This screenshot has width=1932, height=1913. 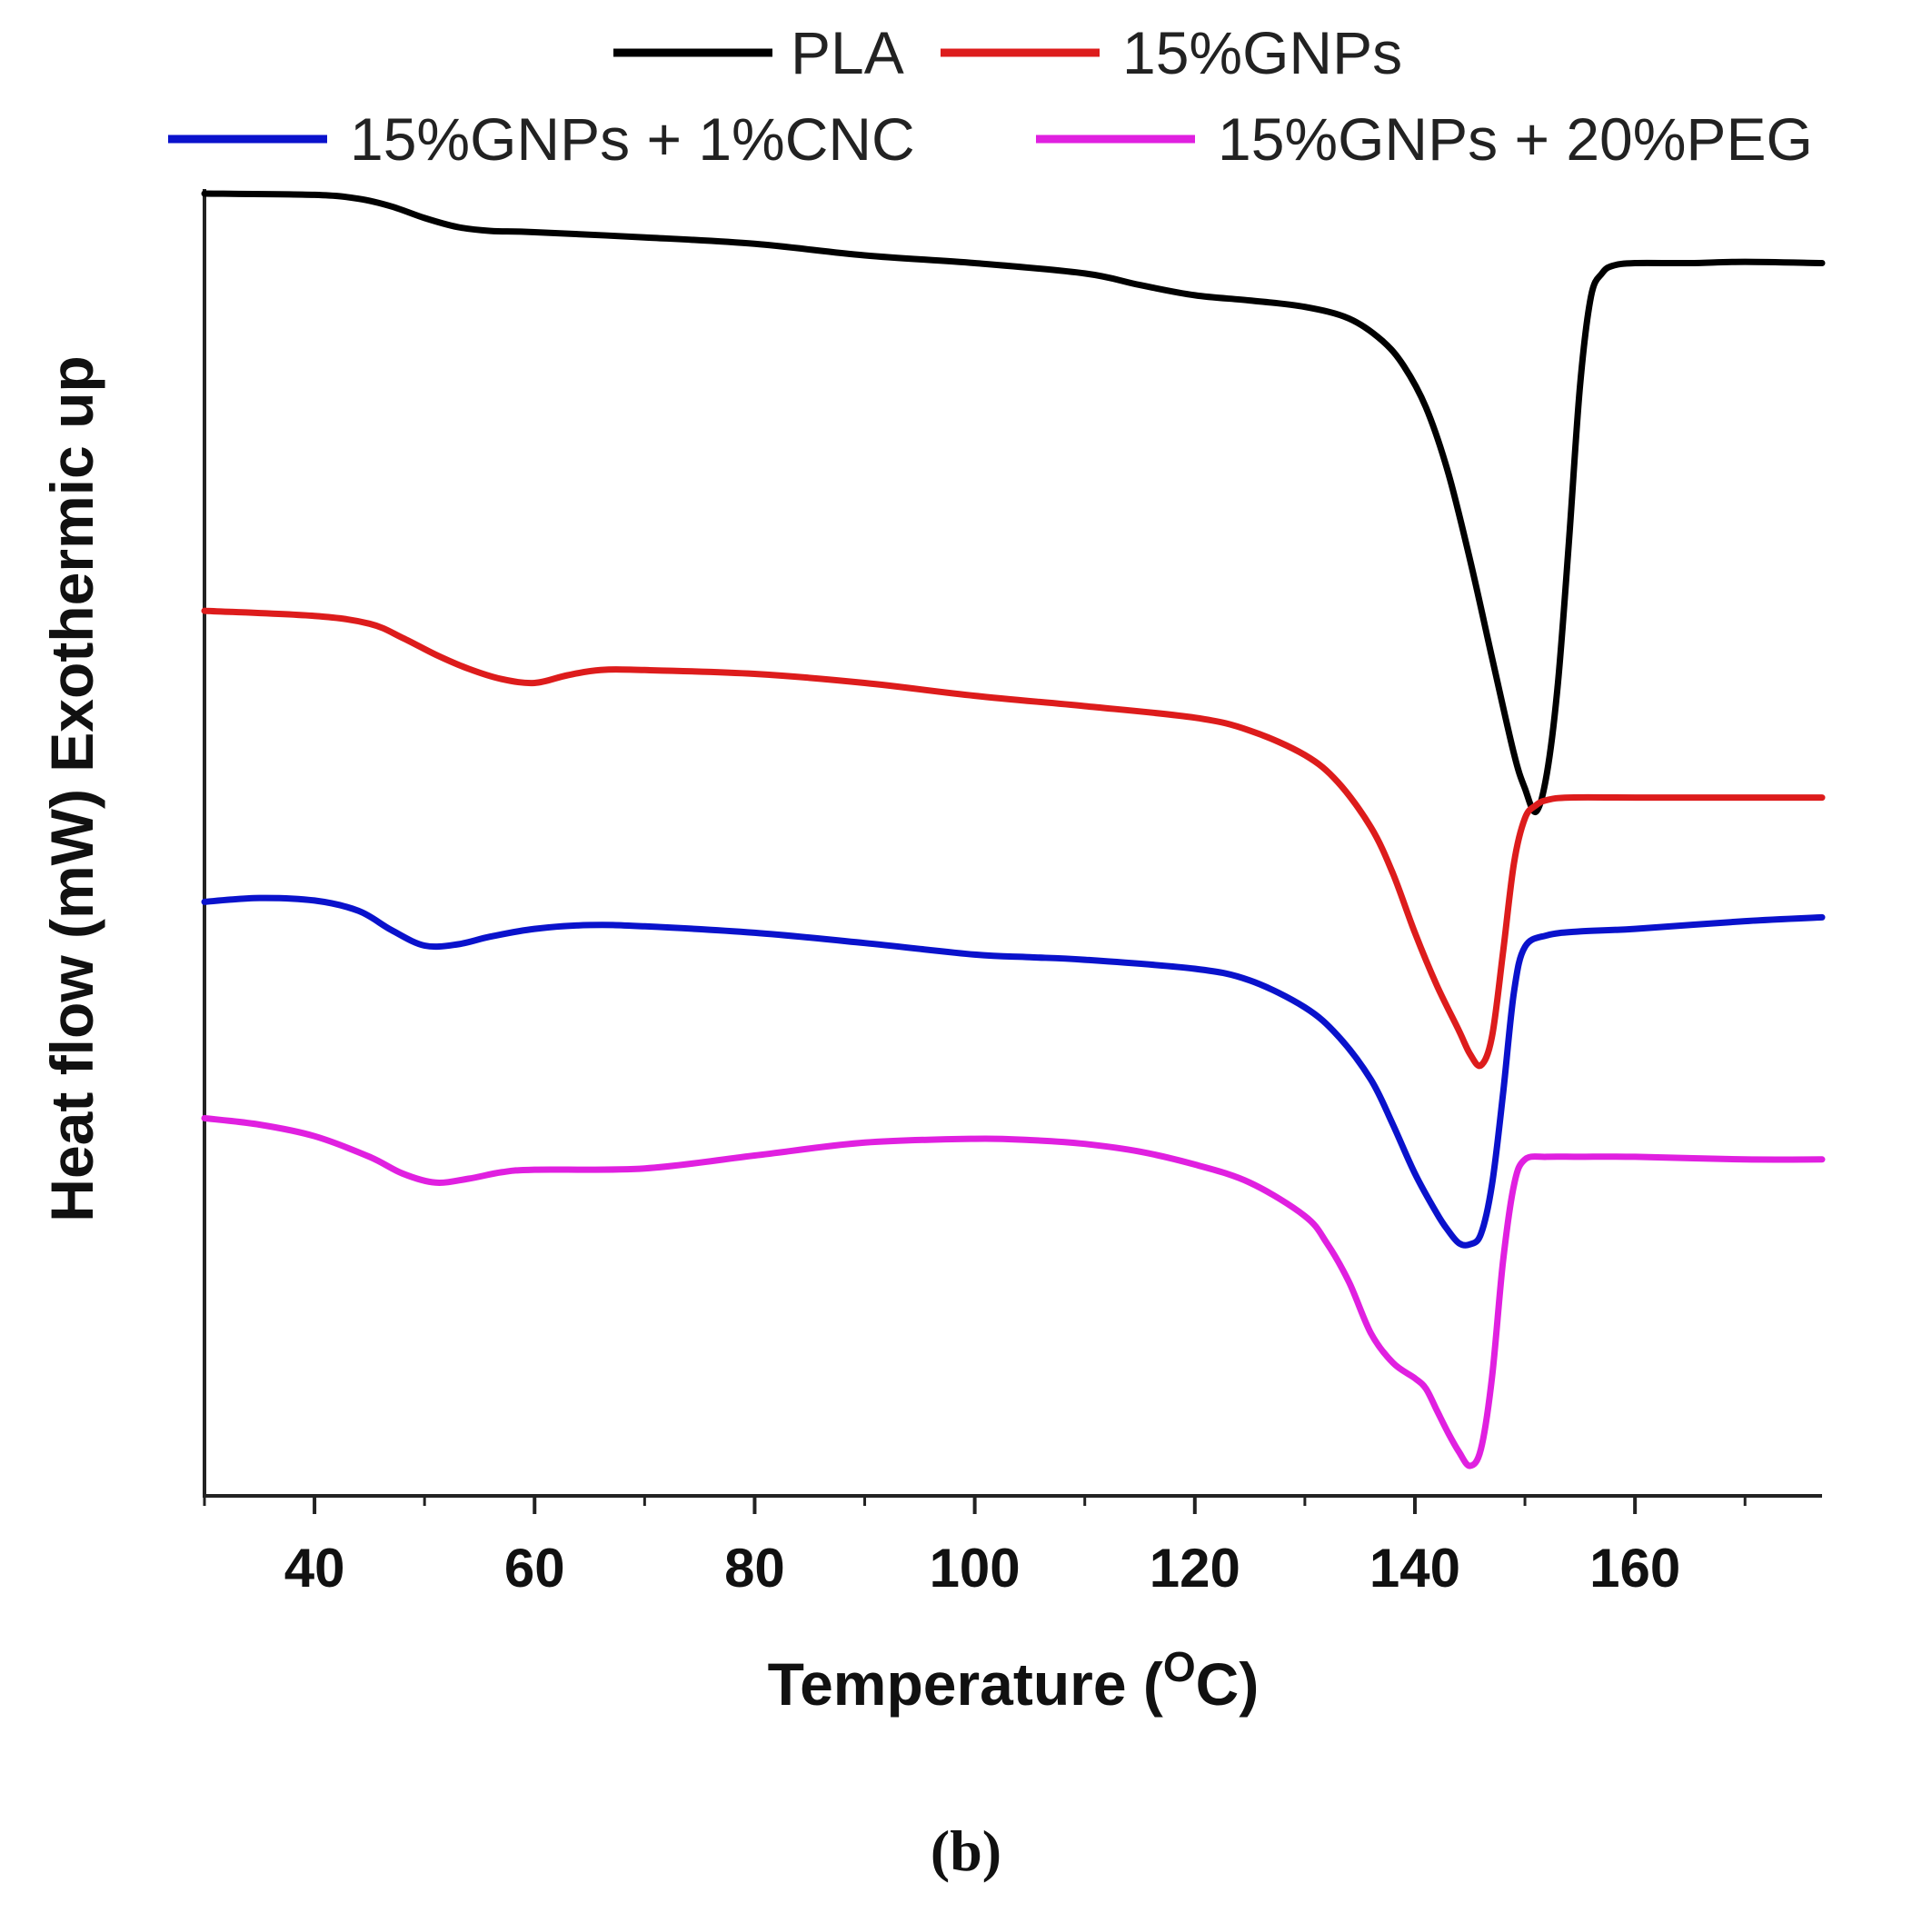 I want to click on legend-label-15gnps-1cnc: 15%GNPs + 1%CNC, so click(x=632, y=139).